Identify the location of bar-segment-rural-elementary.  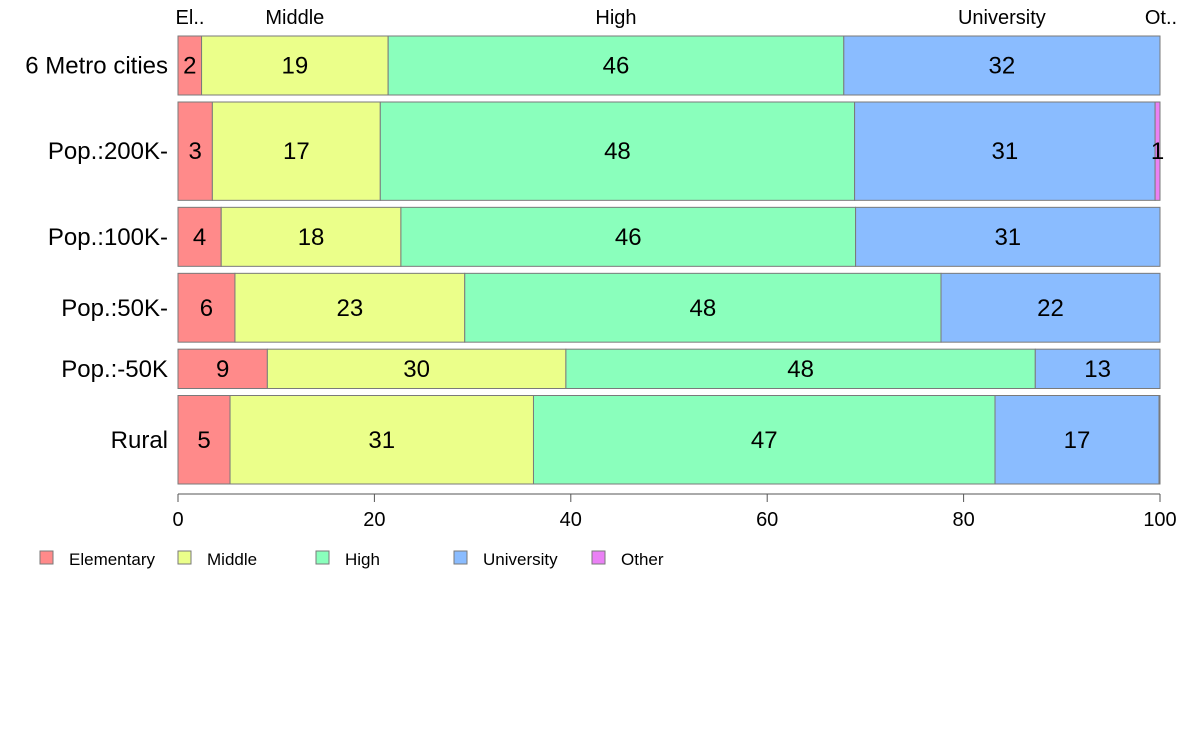
(204, 440).